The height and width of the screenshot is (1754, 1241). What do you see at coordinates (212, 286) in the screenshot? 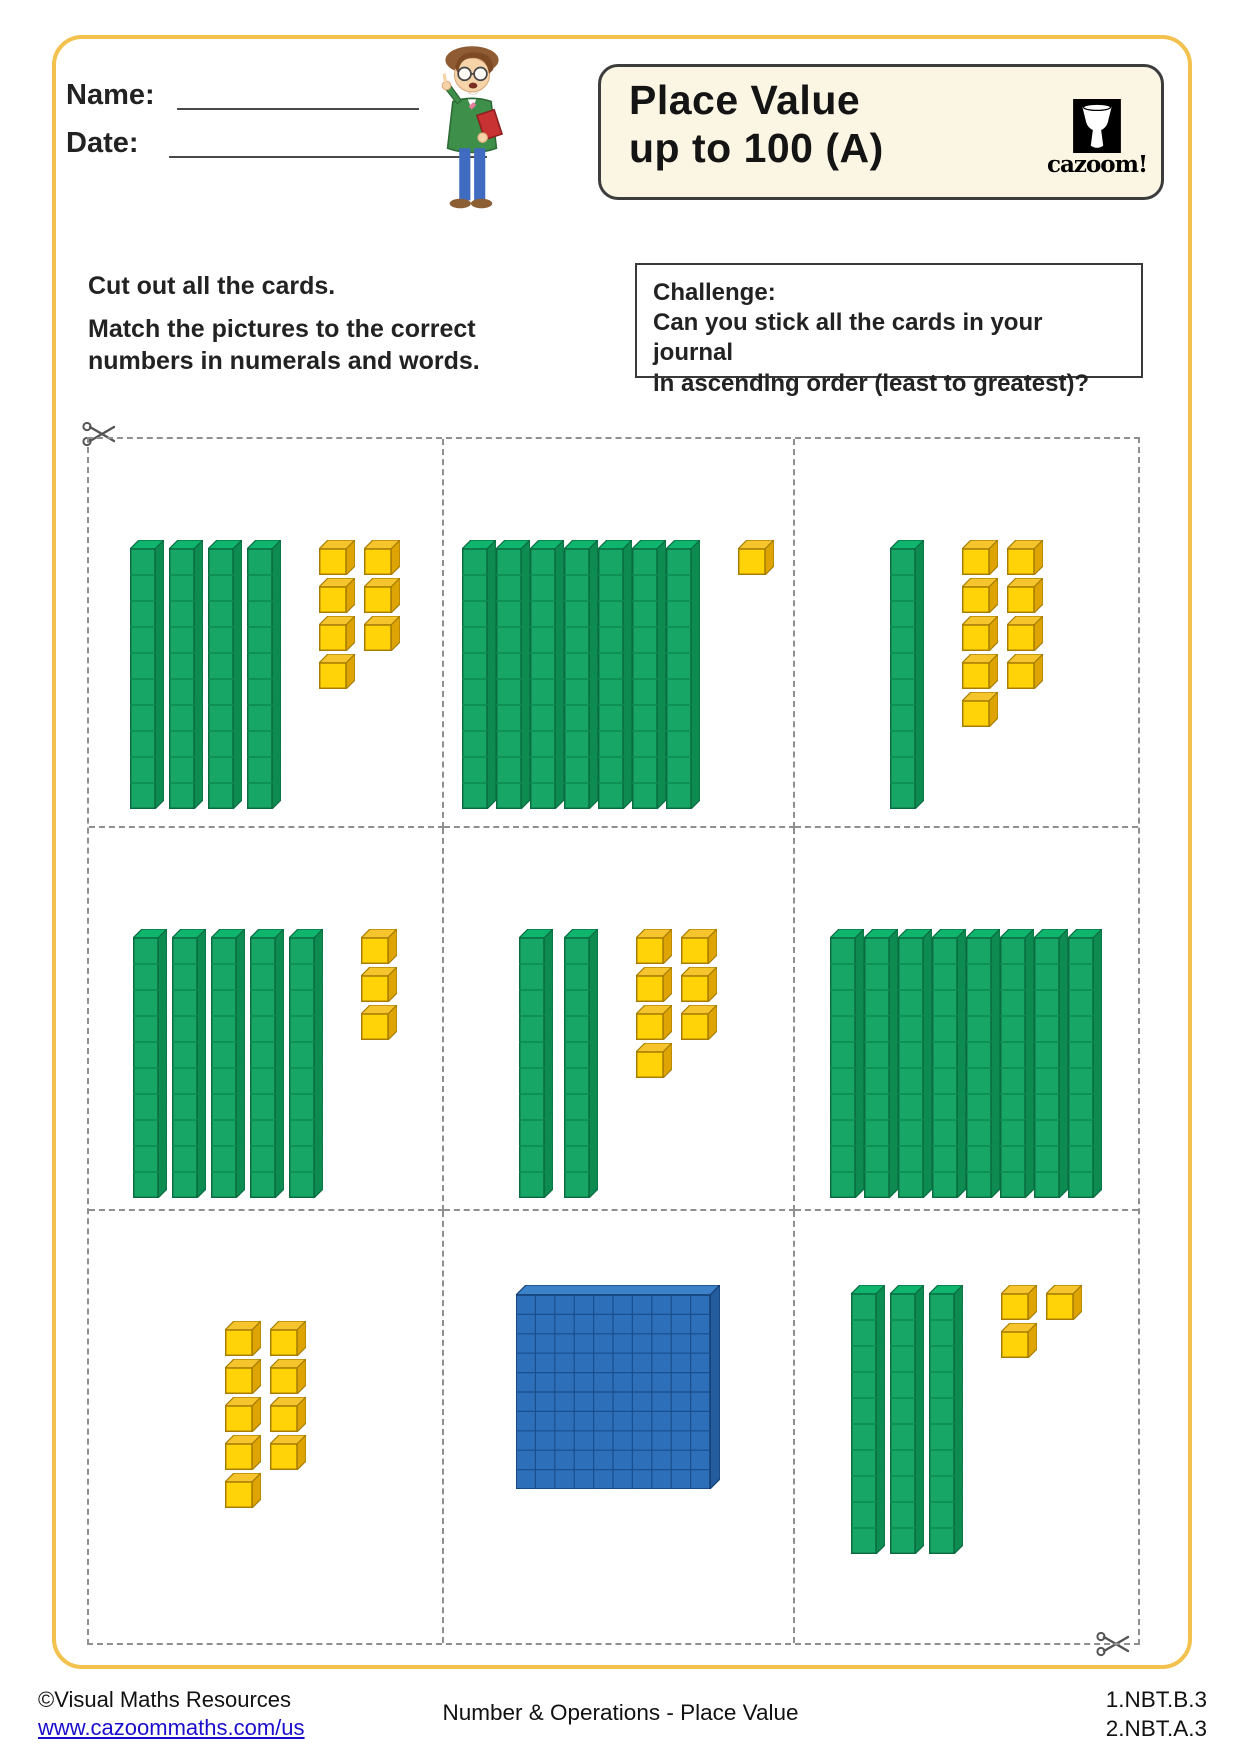
I see `instruction-line: Cut out all the cards.` at bounding box center [212, 286].